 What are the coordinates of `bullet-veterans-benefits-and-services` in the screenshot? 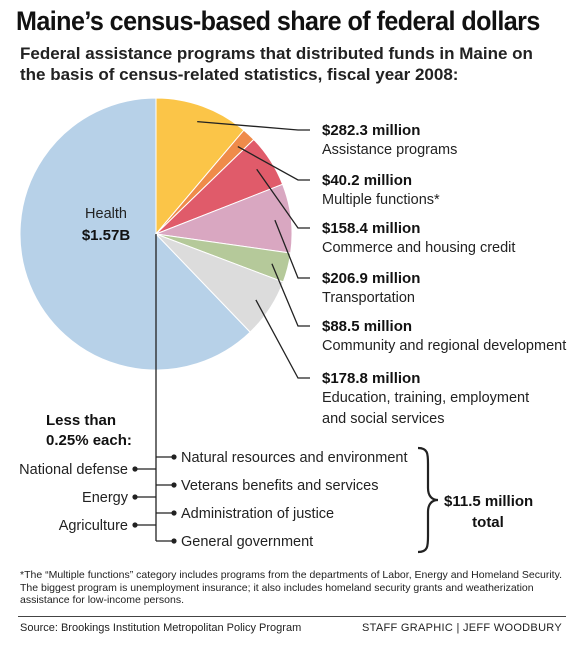 It's located at (174, 485).